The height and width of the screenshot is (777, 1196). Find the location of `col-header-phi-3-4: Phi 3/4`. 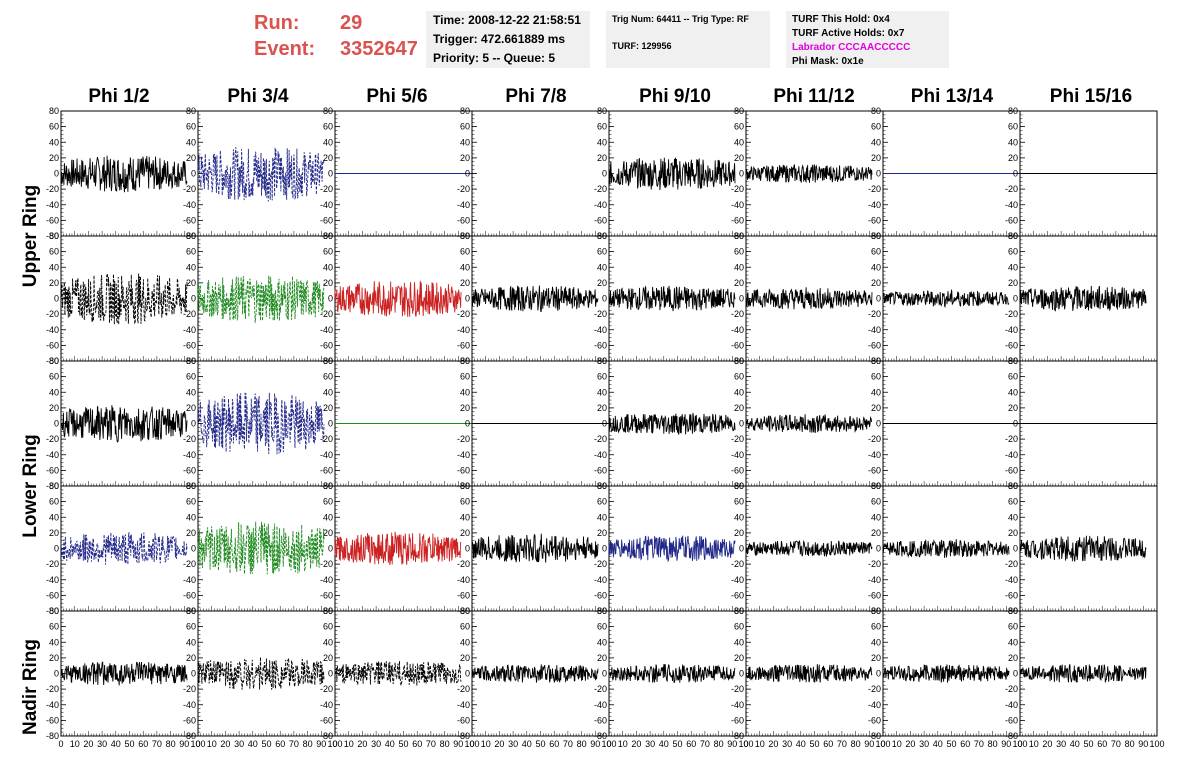

col-header-phi-3-4: Phi 3/4 is located at coordinates (258, 96).